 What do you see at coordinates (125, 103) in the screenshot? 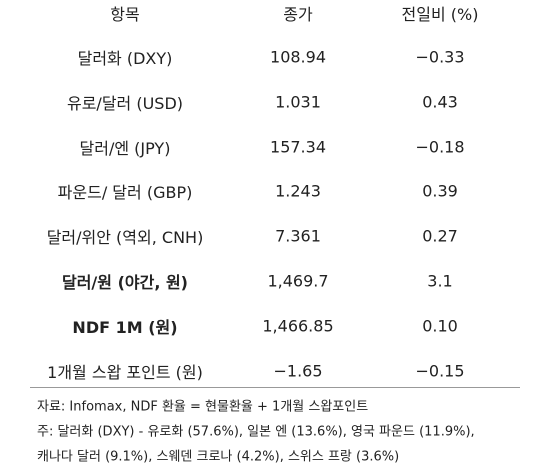
I see `table-cell: 유로/달러 (USD)` at bounding box center [125, 103].